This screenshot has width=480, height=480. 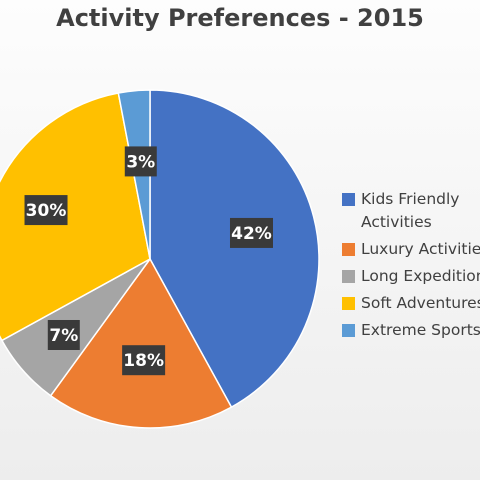 I want to click on data-label-text: 42%, so click(x=251, y=234).